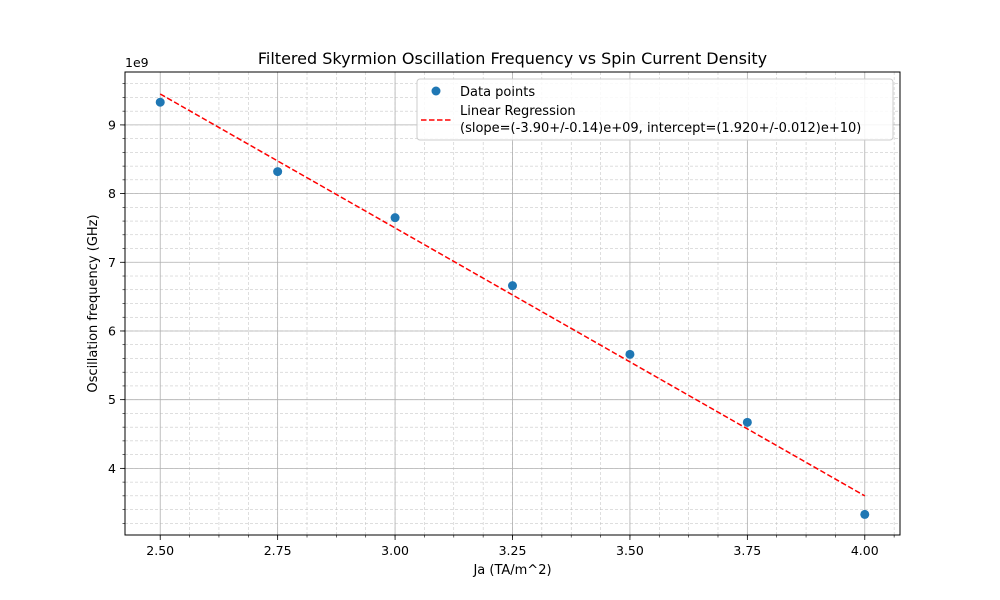 The image size is (1000, 600). What do you see at coordinates (116, 303) in the screenshot?
I see `y-axis-ticks: 4 5 6 7 8 9` at bounding box center [116, 303].